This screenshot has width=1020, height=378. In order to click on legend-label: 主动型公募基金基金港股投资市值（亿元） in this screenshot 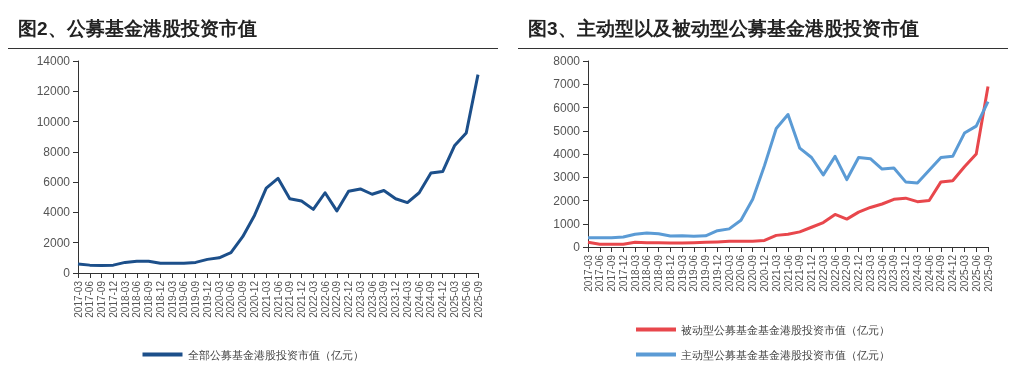, I will do `click(785, 354)`.